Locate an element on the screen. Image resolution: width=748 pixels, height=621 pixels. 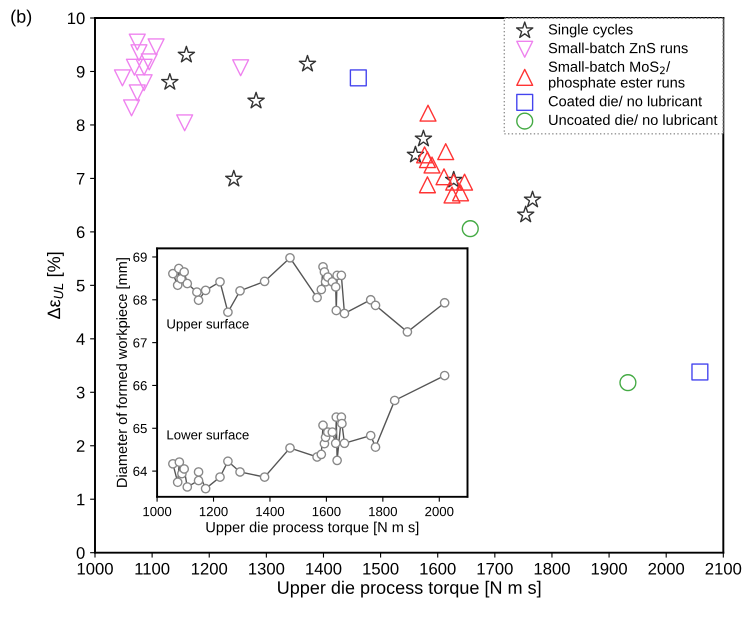
y-tick-label: 0 is located at coordinates (80, 553).